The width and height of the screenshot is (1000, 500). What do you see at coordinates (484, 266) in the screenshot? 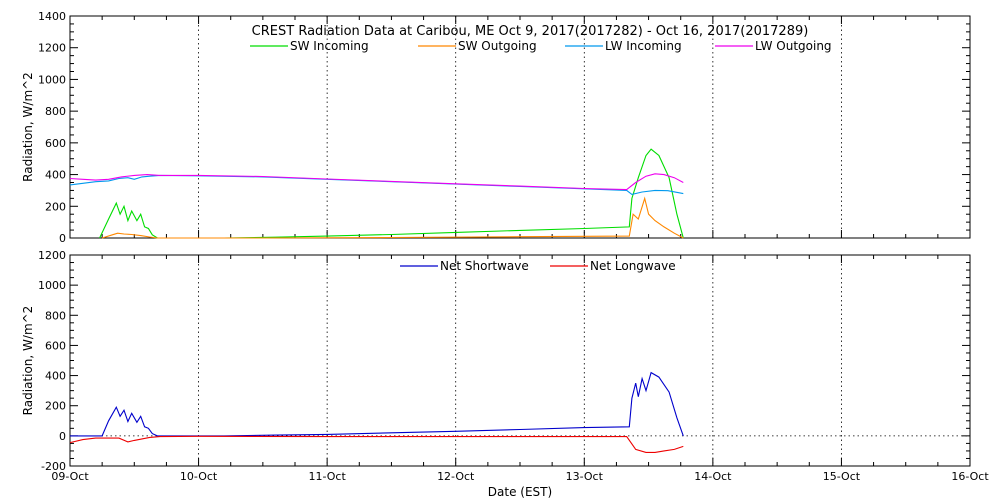
I see `legend-label-net-shortwave: Net Shortwave` at bounding box center [484, 266].